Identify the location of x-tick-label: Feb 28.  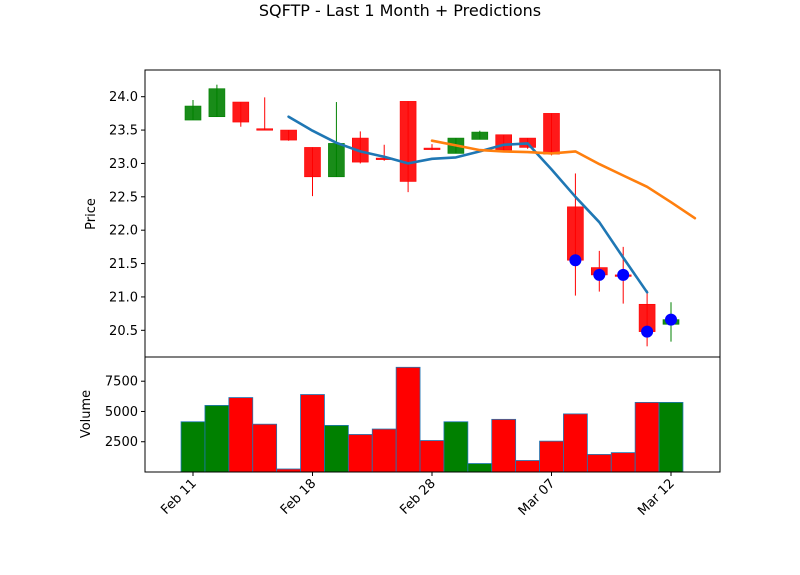
(418, 497).